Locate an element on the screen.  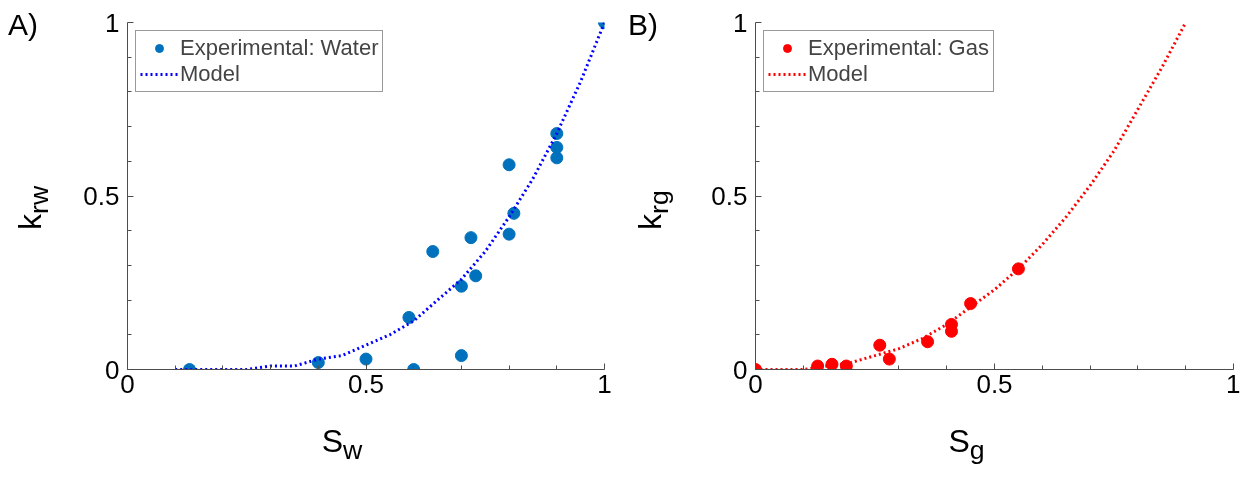
legend-label: Experimental: Water is located at coordinates (279, 48).